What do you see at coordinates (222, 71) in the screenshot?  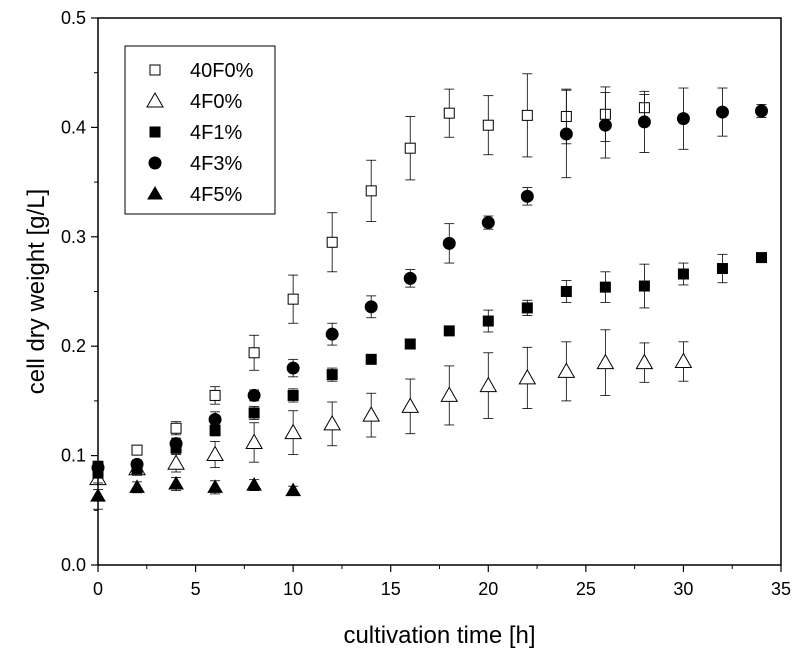 I see `legend-label: 40F0%` at bounding box center [222, 71].